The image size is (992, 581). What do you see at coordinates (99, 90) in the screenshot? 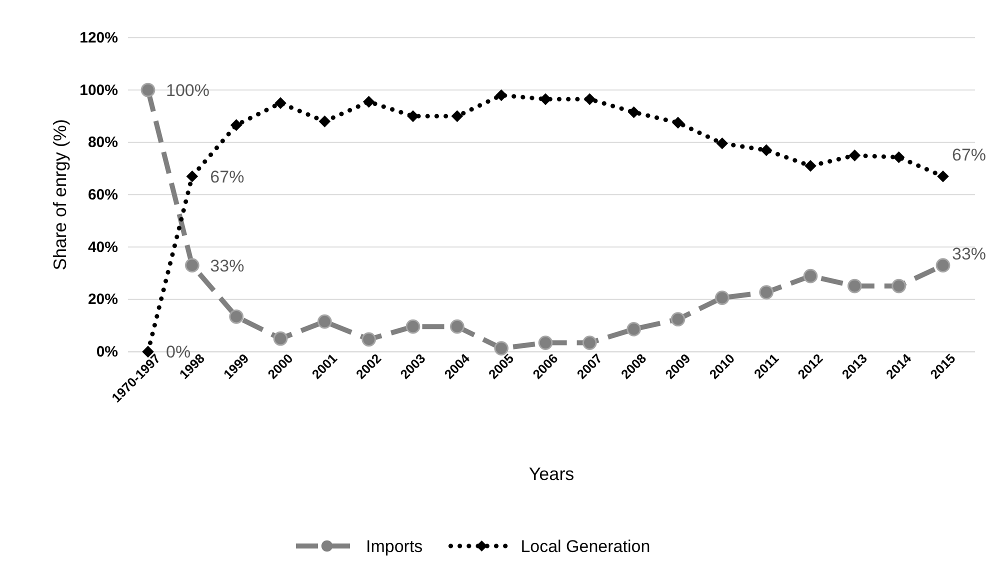
I see `y-tick-label: 100%` at bounding box center [99, 90].